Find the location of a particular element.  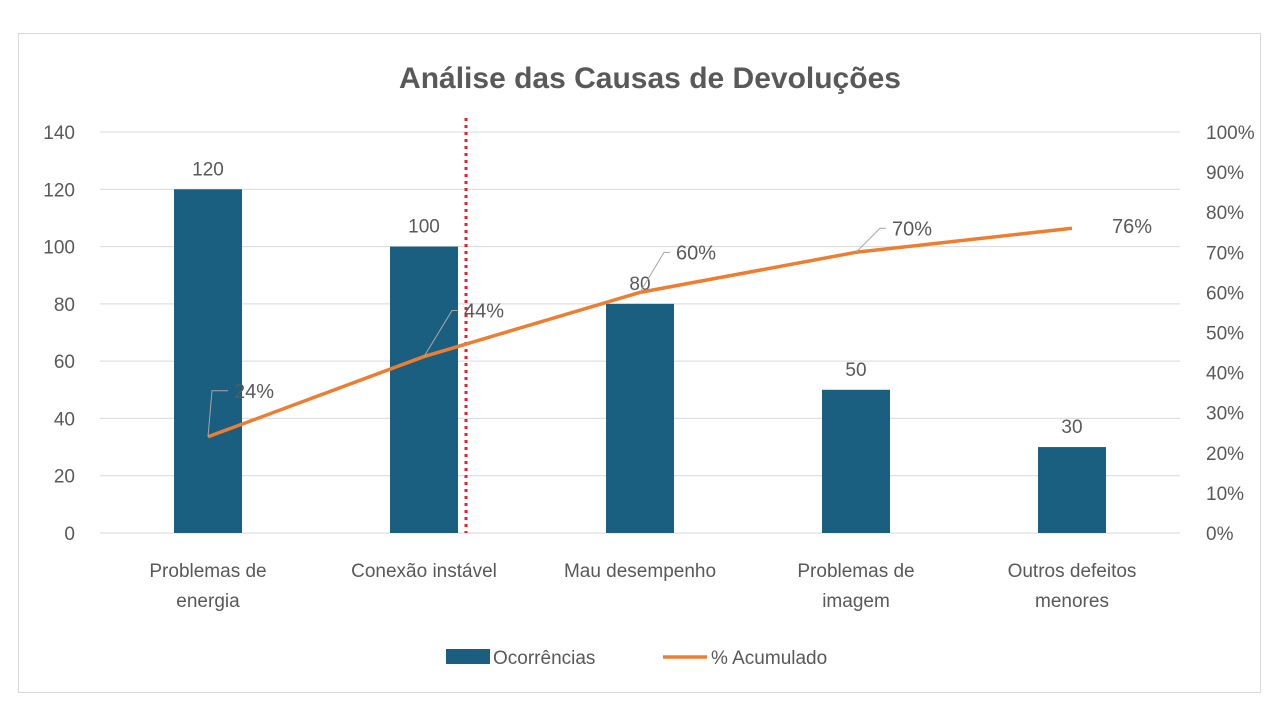

left-axis-tick: 40 is located at coordinates (64, 419).